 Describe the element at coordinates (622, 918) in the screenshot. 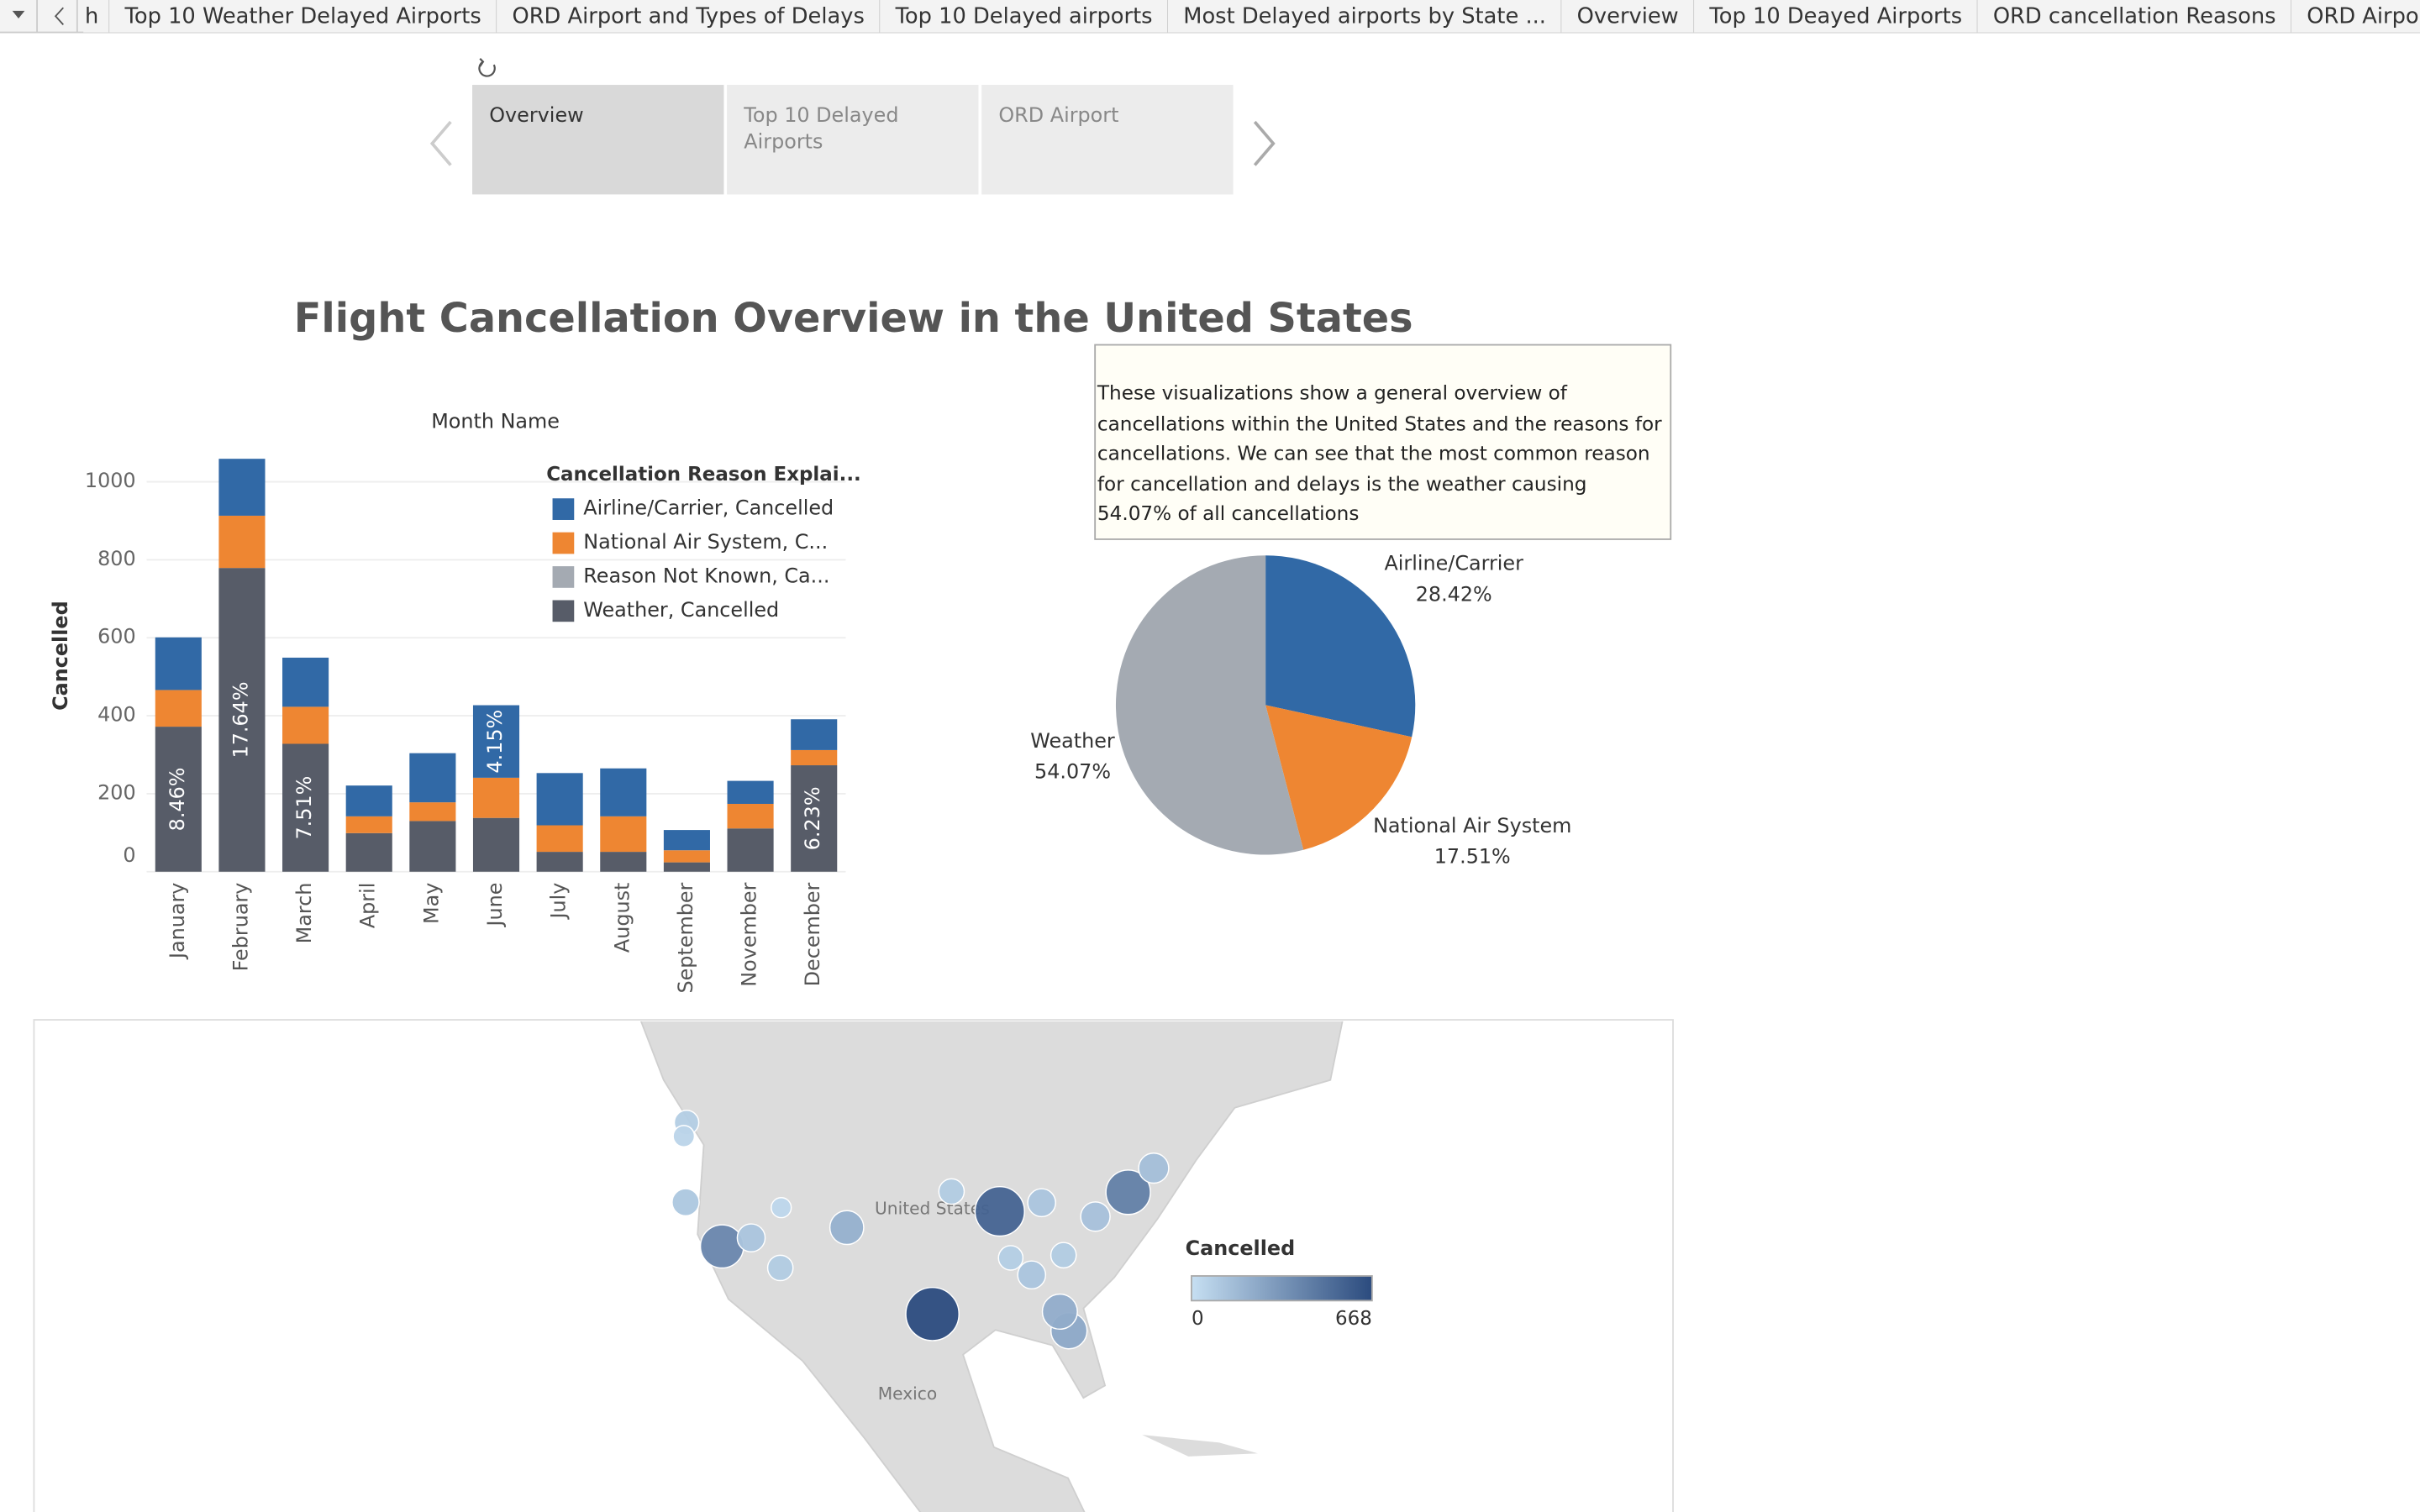

I see `x-tick-label: August` at that location.